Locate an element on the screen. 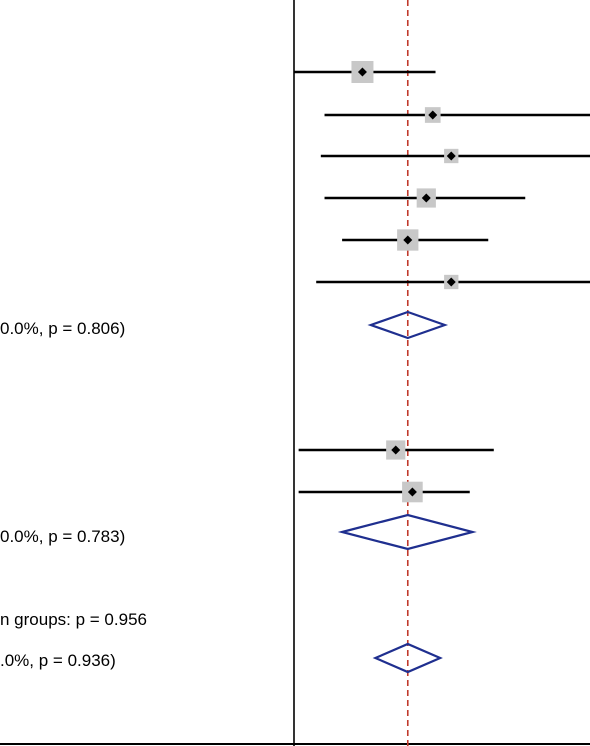  pooled-diamond-overall is located at coordinates (407, 658).